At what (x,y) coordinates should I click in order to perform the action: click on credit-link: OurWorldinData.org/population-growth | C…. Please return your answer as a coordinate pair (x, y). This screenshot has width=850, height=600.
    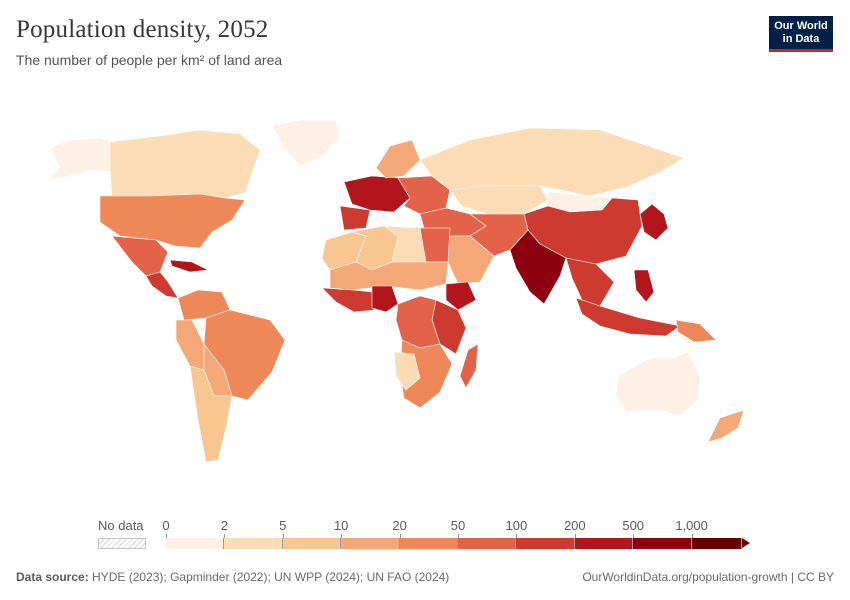
    Looking at the image, I should click on (708, 577).